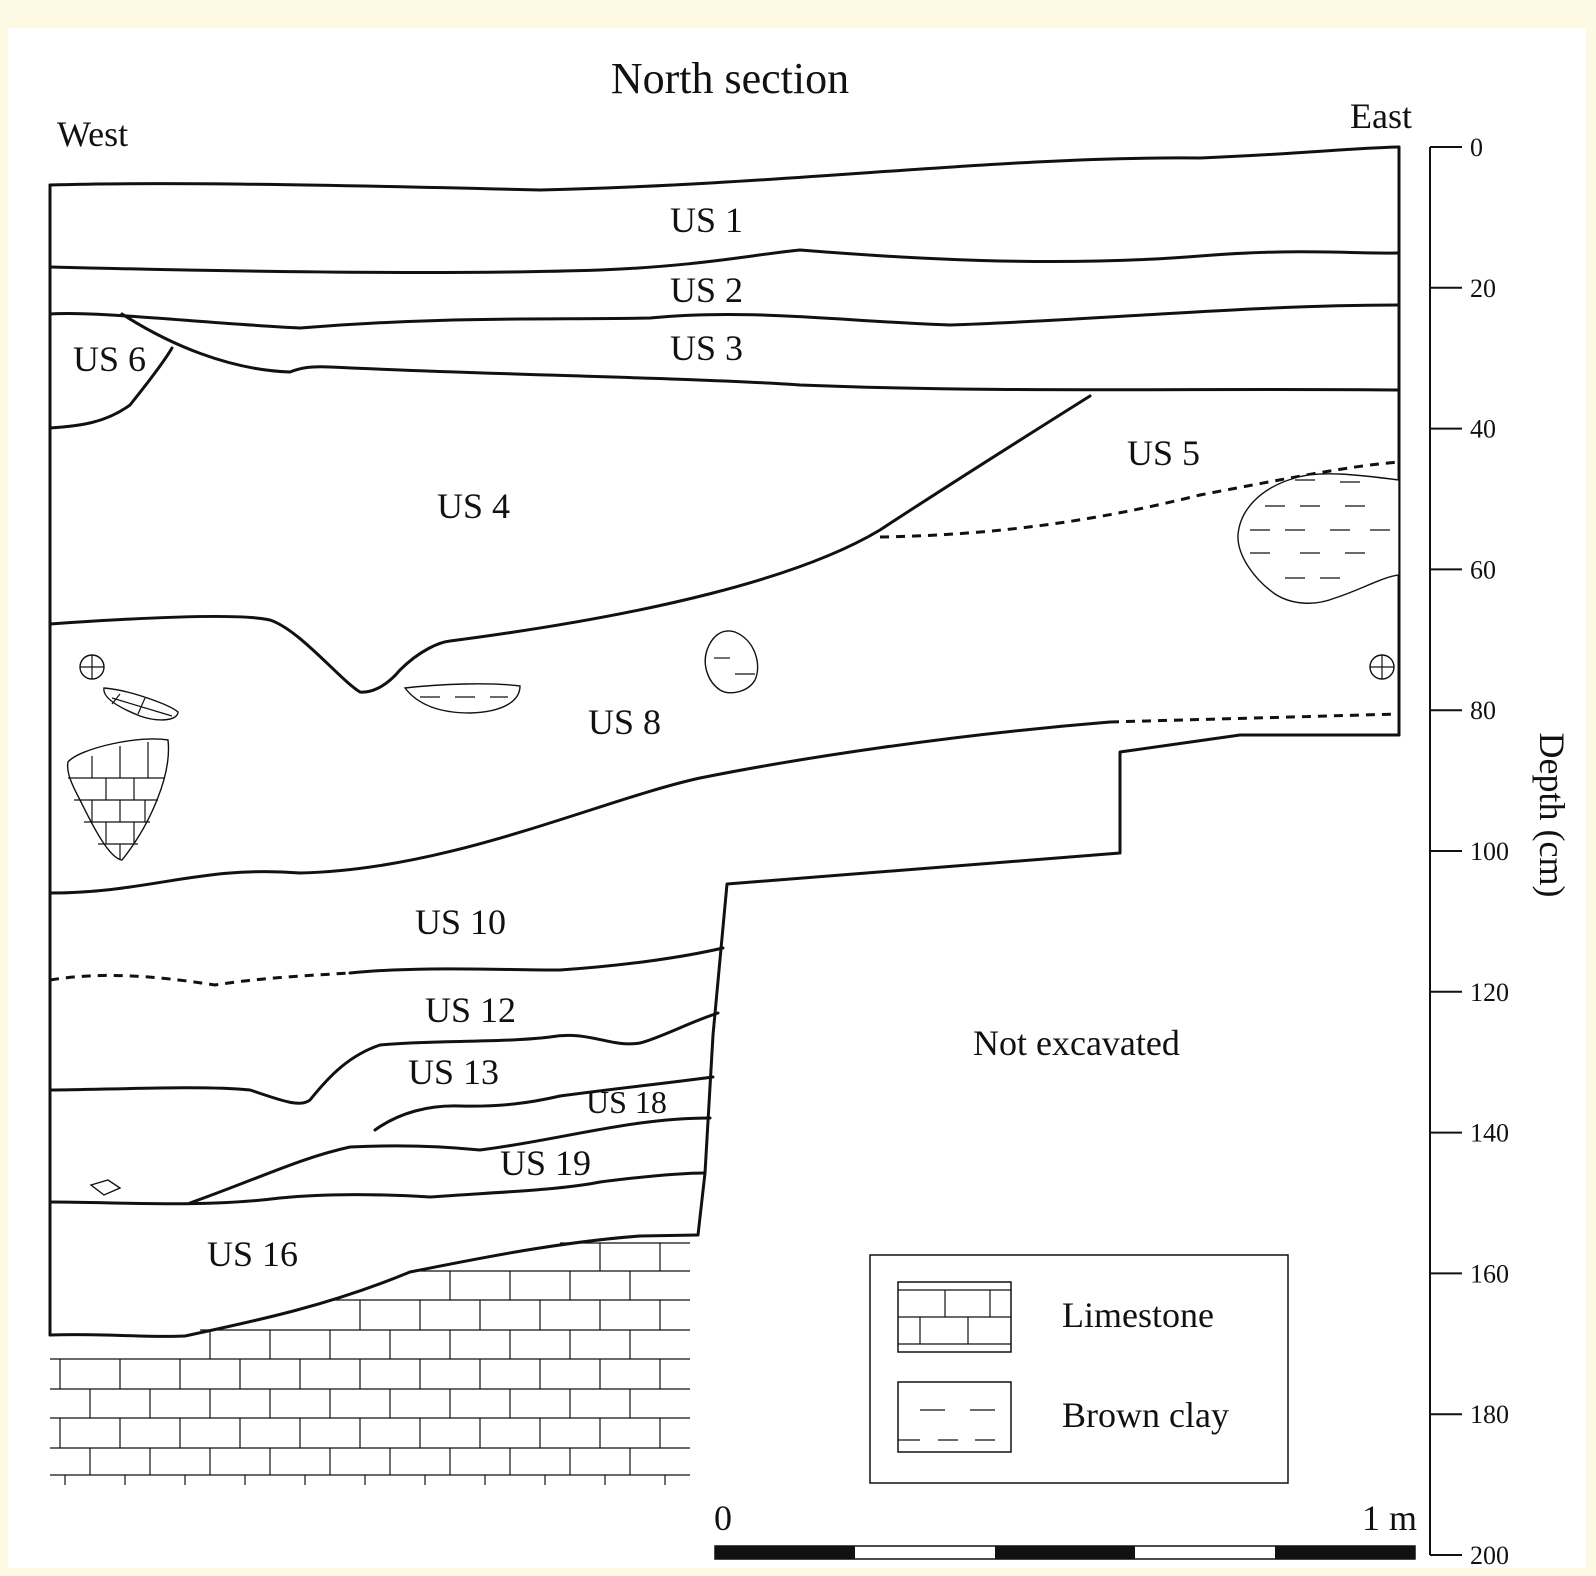  Describe the element at coordinates (1483, 429) in the screenshot. I see `depth-tick-label-40: 40` at that location.